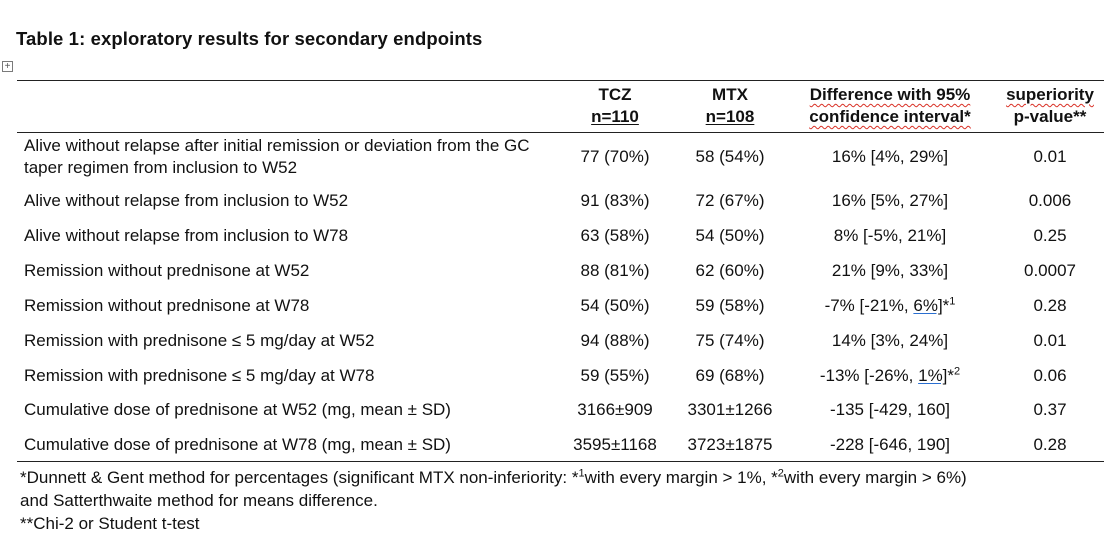 The width and height of the screenshot is (1112, 550). Describe the element at coordinates (167, 270) in the screenshot. I see `row-label: Remission without prednisone at W52` at that location.